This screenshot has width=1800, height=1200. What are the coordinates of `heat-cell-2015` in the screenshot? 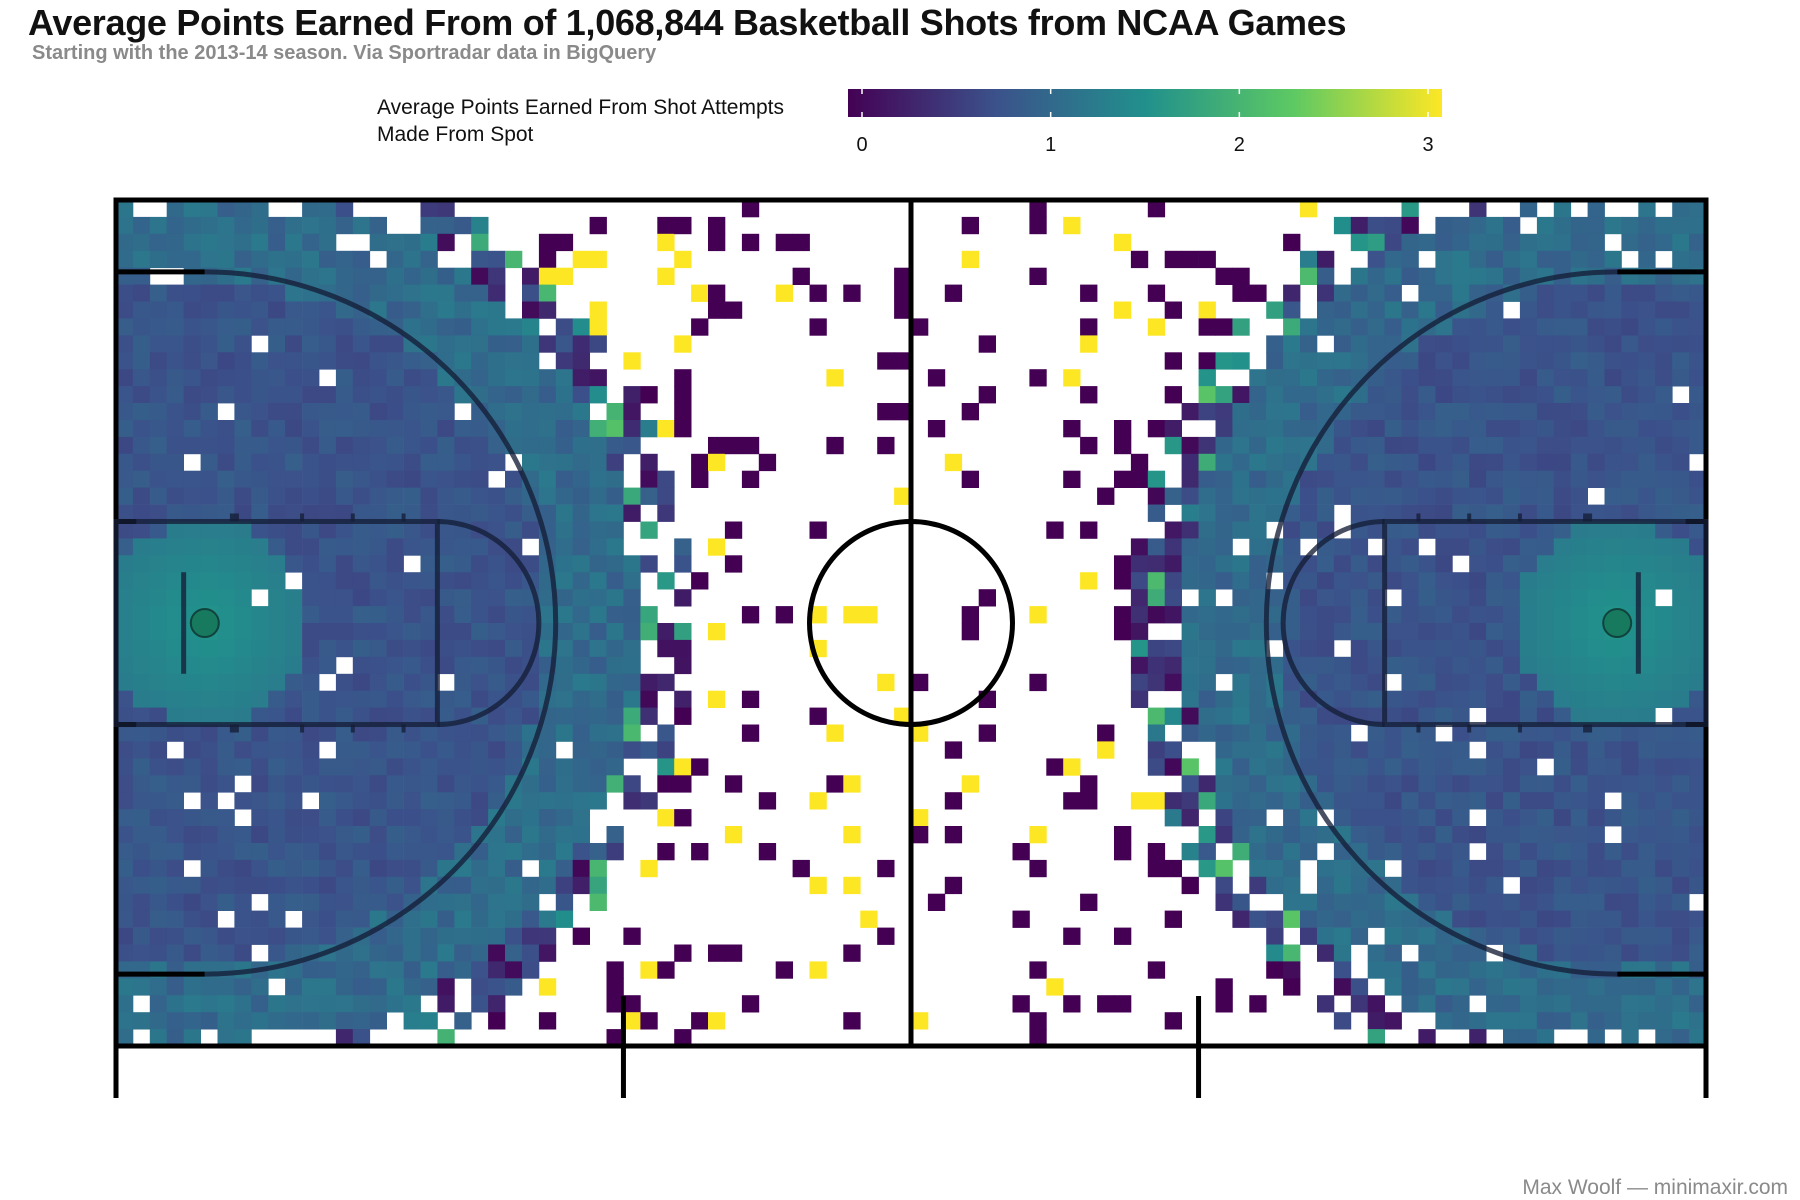 It's located at (1359, 750).